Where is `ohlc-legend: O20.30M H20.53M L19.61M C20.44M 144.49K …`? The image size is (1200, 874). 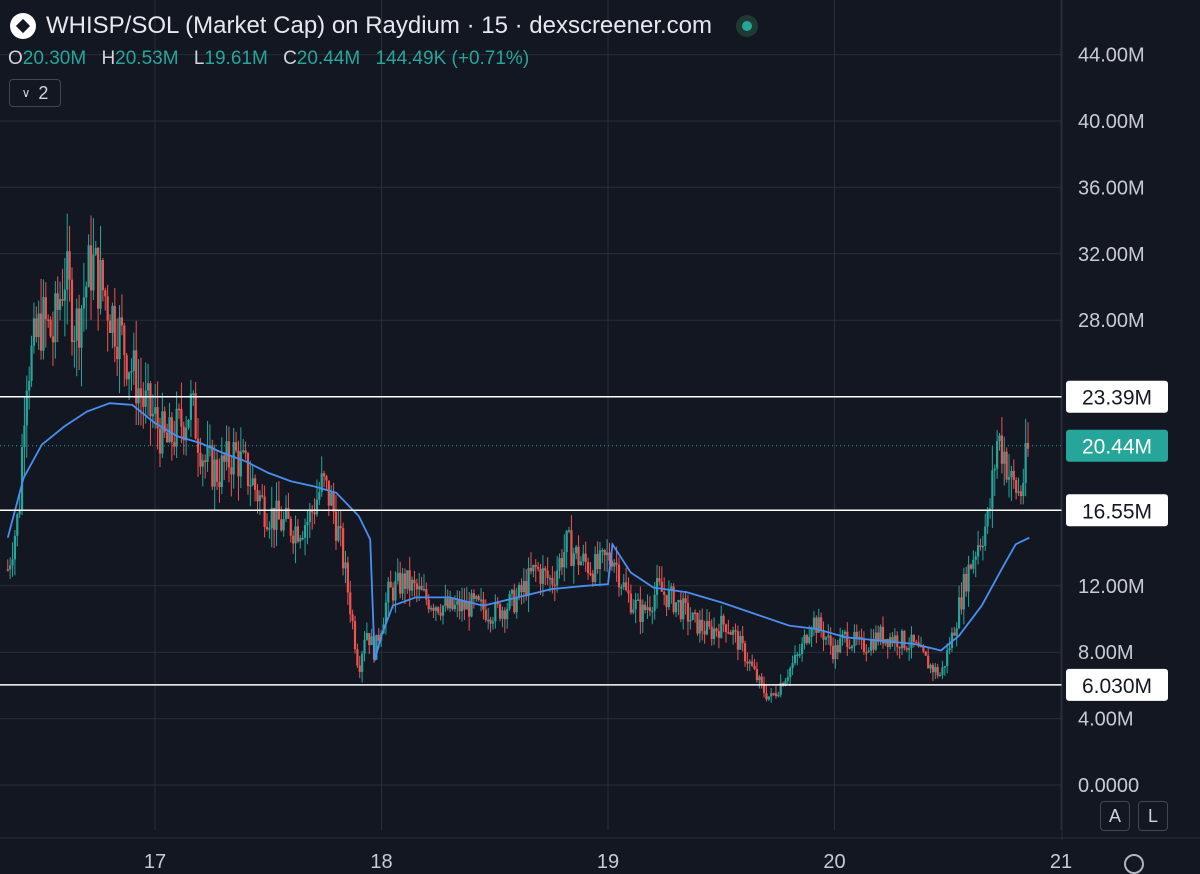 ohlc-legend: O20.30M H20.53M L19.61M C20.44M 144.49K … is located at coordinates (273, 59).